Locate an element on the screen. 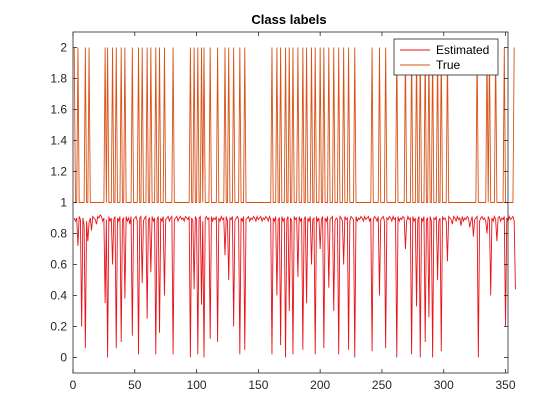  y-tick-label: 1.2 is located at coordinates (58, 172).